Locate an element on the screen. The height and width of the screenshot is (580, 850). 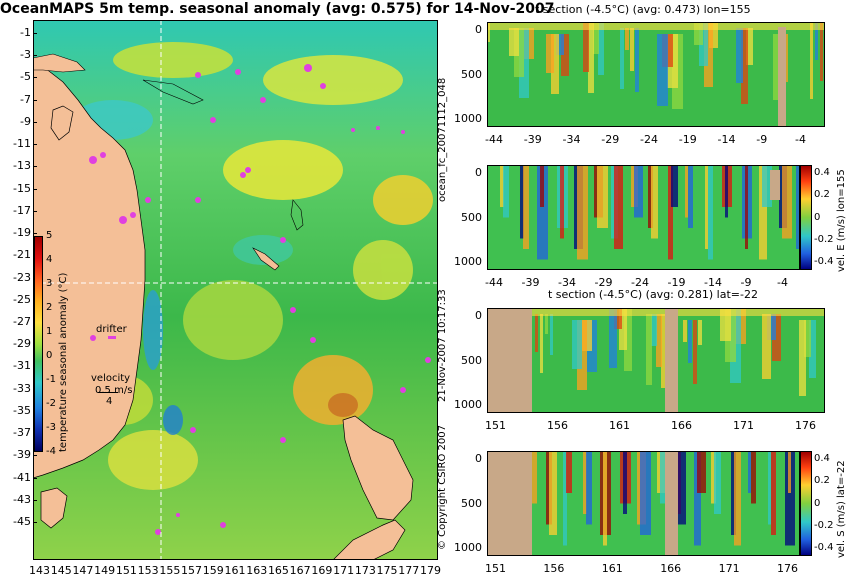
map-lat-tick-label: -5 is located at coordinates (25, 77).